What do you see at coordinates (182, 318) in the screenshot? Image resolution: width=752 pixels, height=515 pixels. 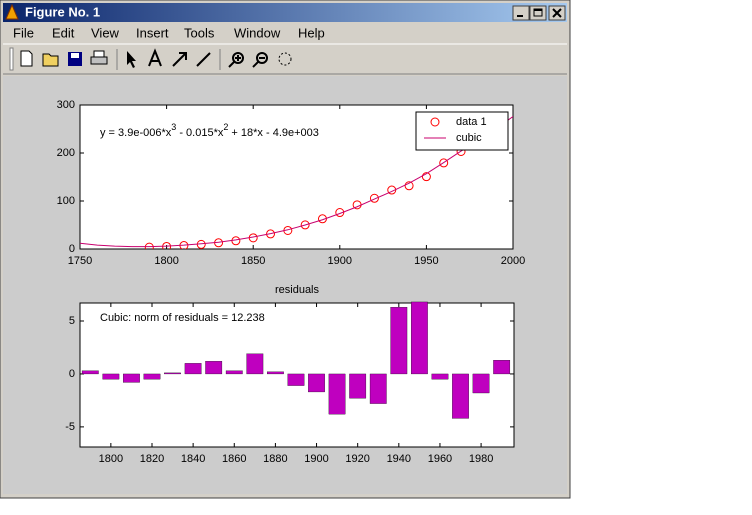 I see `annotation: Cubic: norm of residuals = 12.238` at bounding box center [182, 318].